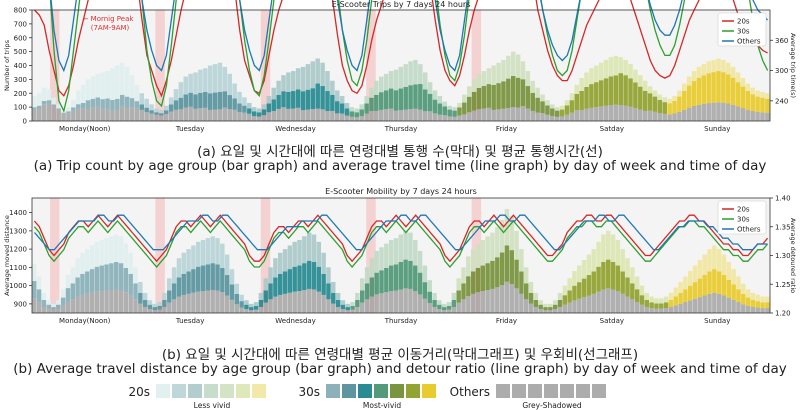 The width and height of the screenshot is (800, 410). Describe the element at coordinates (309, 392) in the screenshot. I see `color-legend-group-label: 30s` at that location.